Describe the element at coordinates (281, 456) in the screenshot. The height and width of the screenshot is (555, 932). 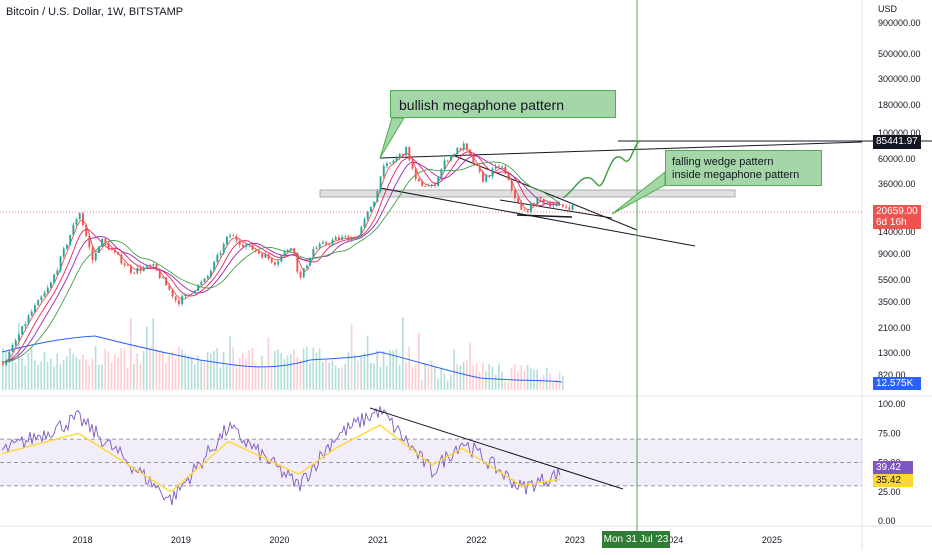
I see `rsi-line` at that location.